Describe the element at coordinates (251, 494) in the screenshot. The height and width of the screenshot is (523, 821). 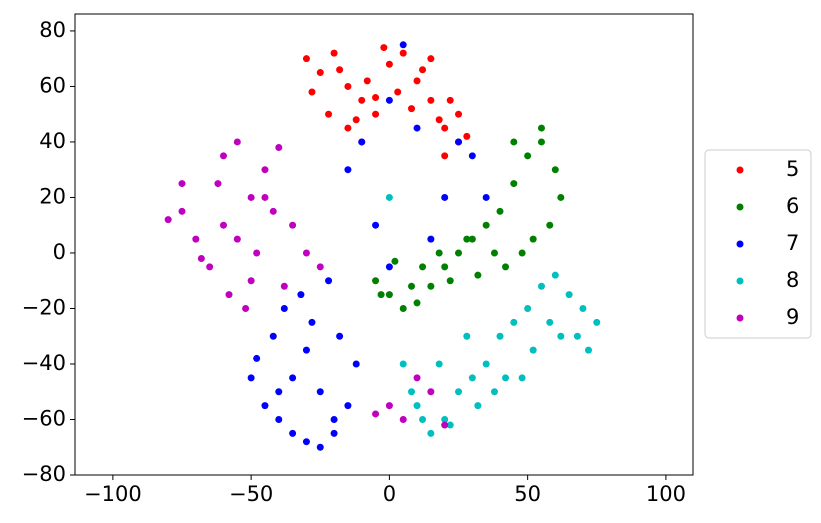
I see `x-tick-label: −50` at that location.